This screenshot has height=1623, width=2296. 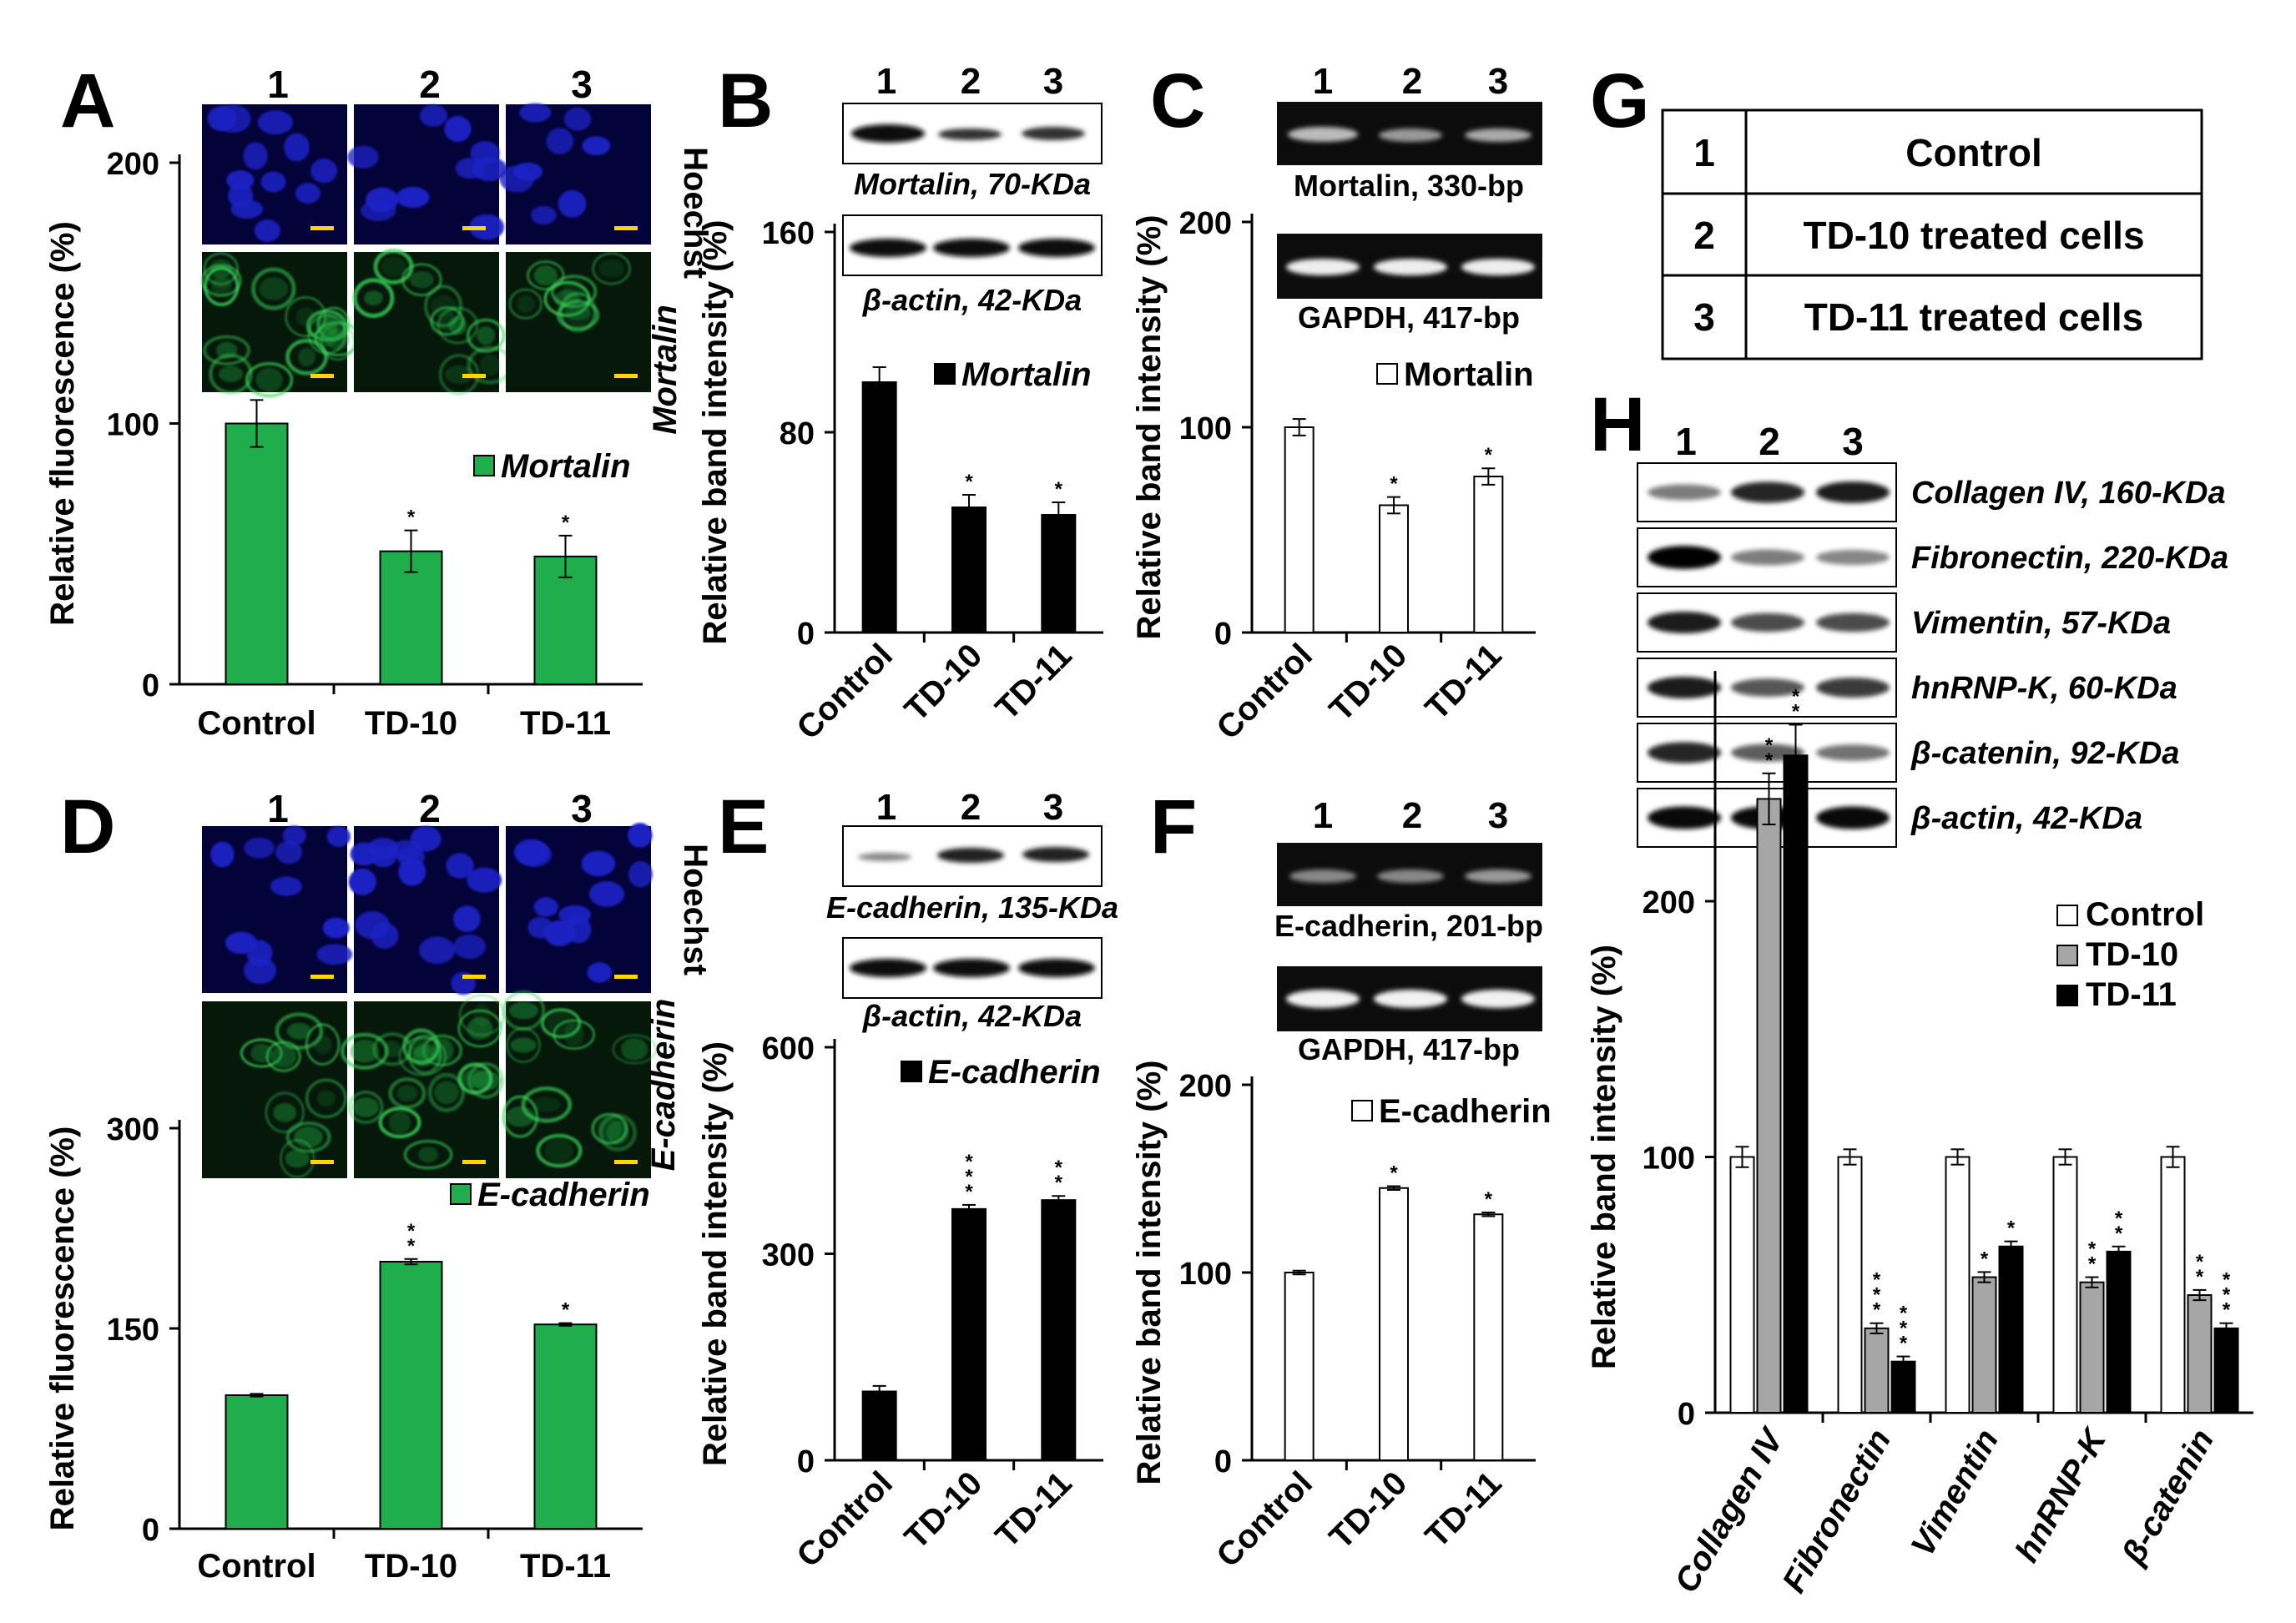 What do you see at coordinates (886, 807) in the screenshot?
I see `lane-label-1: 1` at bounding box center [886, 807].